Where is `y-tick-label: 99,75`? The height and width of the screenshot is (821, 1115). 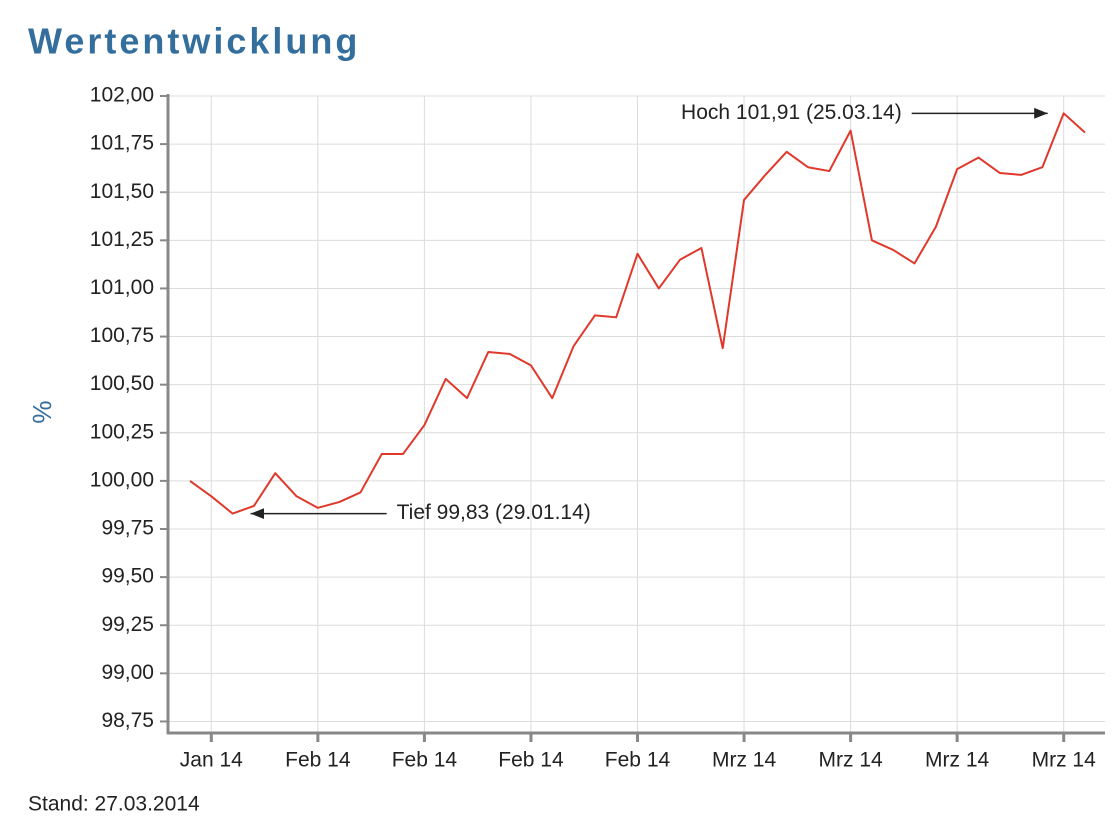 y-tick-label: 99,75 is located at coordinates (127, 528).